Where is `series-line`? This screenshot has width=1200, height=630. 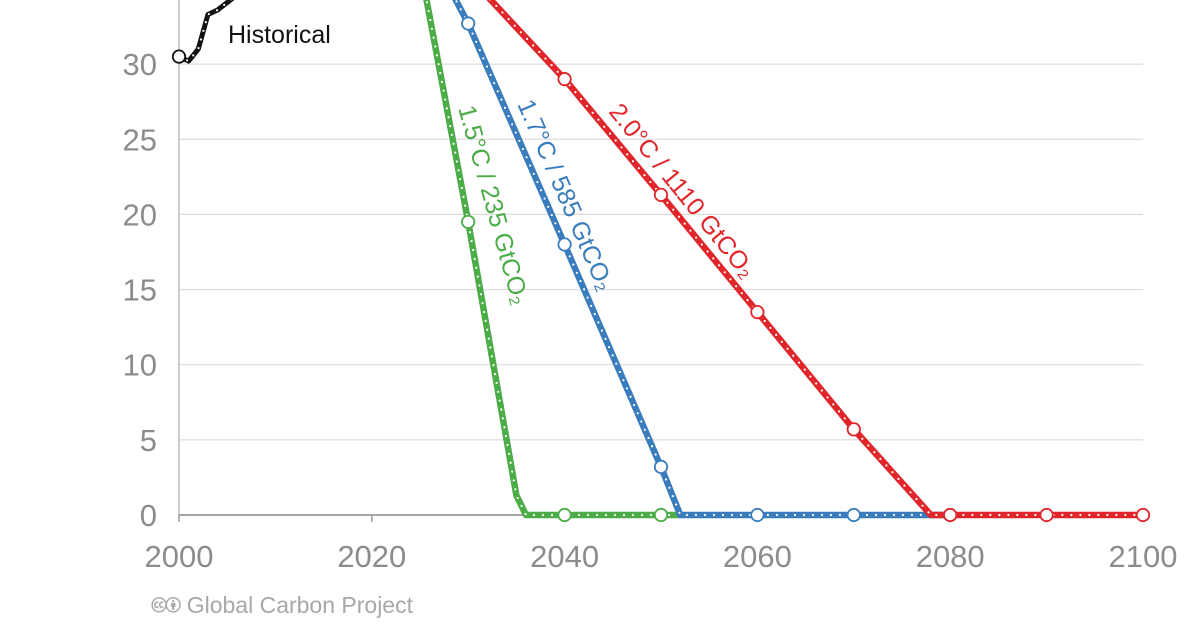 series-line is located at coordinates (205, 32).